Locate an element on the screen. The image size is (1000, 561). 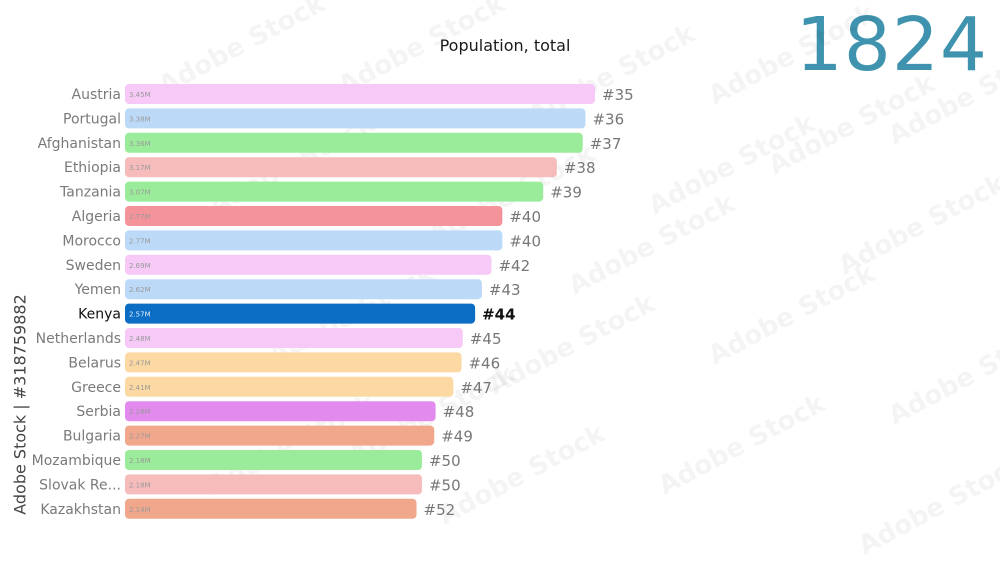
bar-row: Algeria 2.77M #40 is located at coordinates (306, 216).